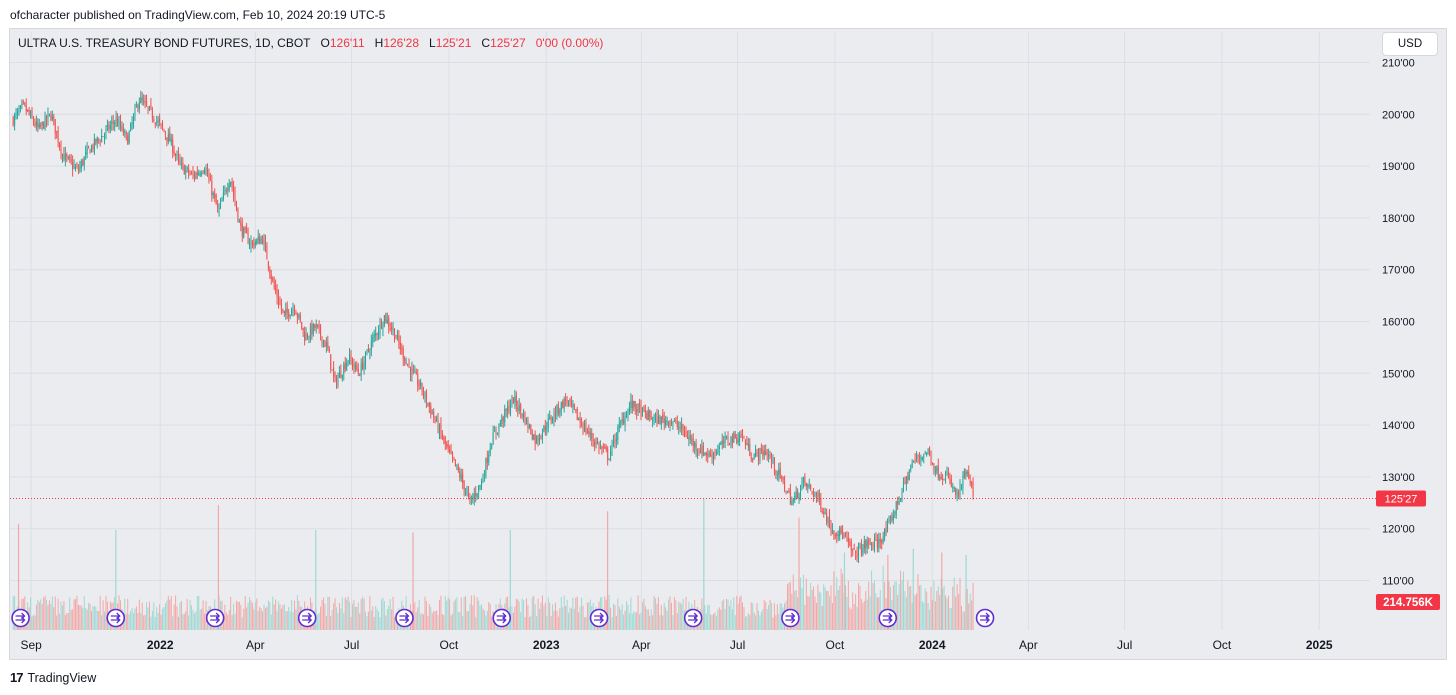 Image resolution: width=1456 pixels, height=695 pixels. Describe the element at coordinates (453, 43) in the screenshot. I see `legend-low-value: 125'21` at that location.